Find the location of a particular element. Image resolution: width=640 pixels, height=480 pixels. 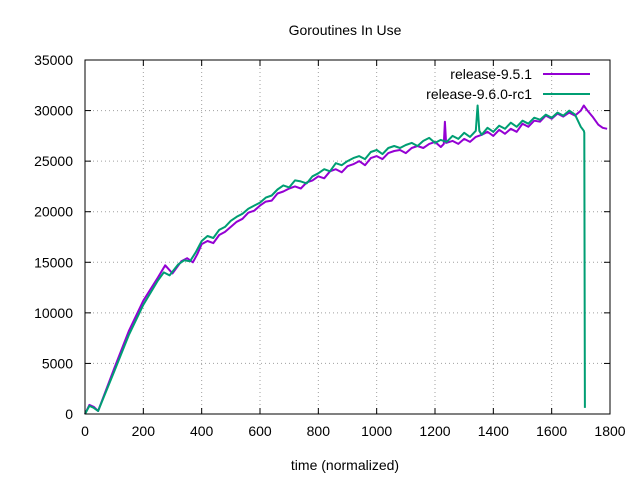

x-tick-label: 800 is located at coordinates (319, 431).